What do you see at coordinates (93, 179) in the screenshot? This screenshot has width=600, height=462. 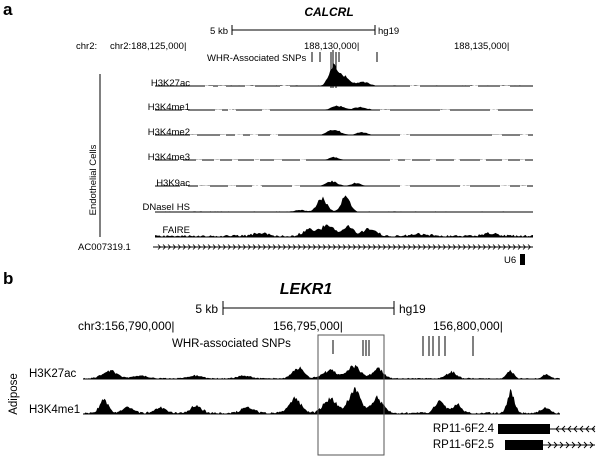 I see `panel-a-group-label: Endothelial Cells` at bounding box center [93, 179].